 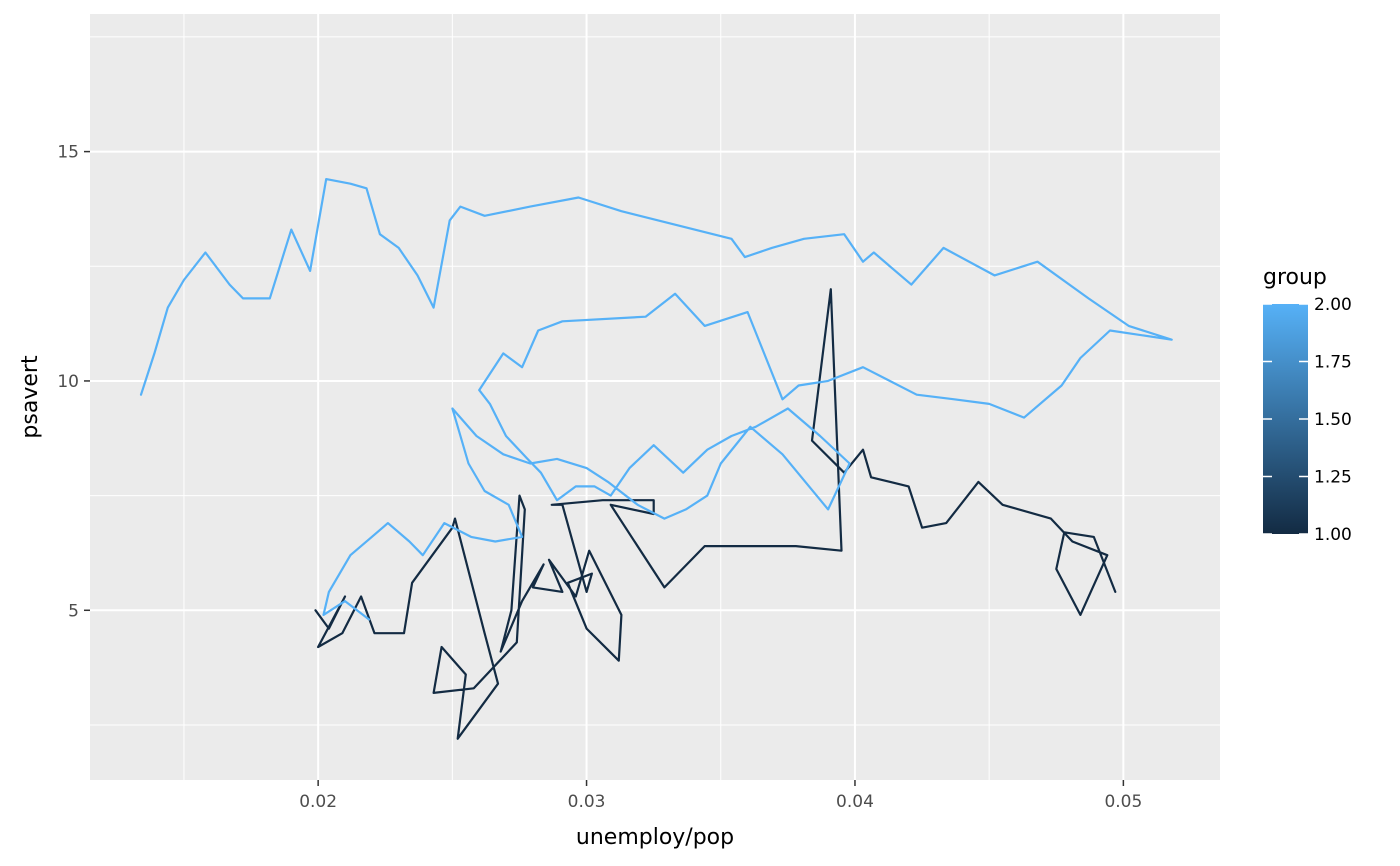 I want to click on y-axis-title: psavert, so click(x=30, y=397).